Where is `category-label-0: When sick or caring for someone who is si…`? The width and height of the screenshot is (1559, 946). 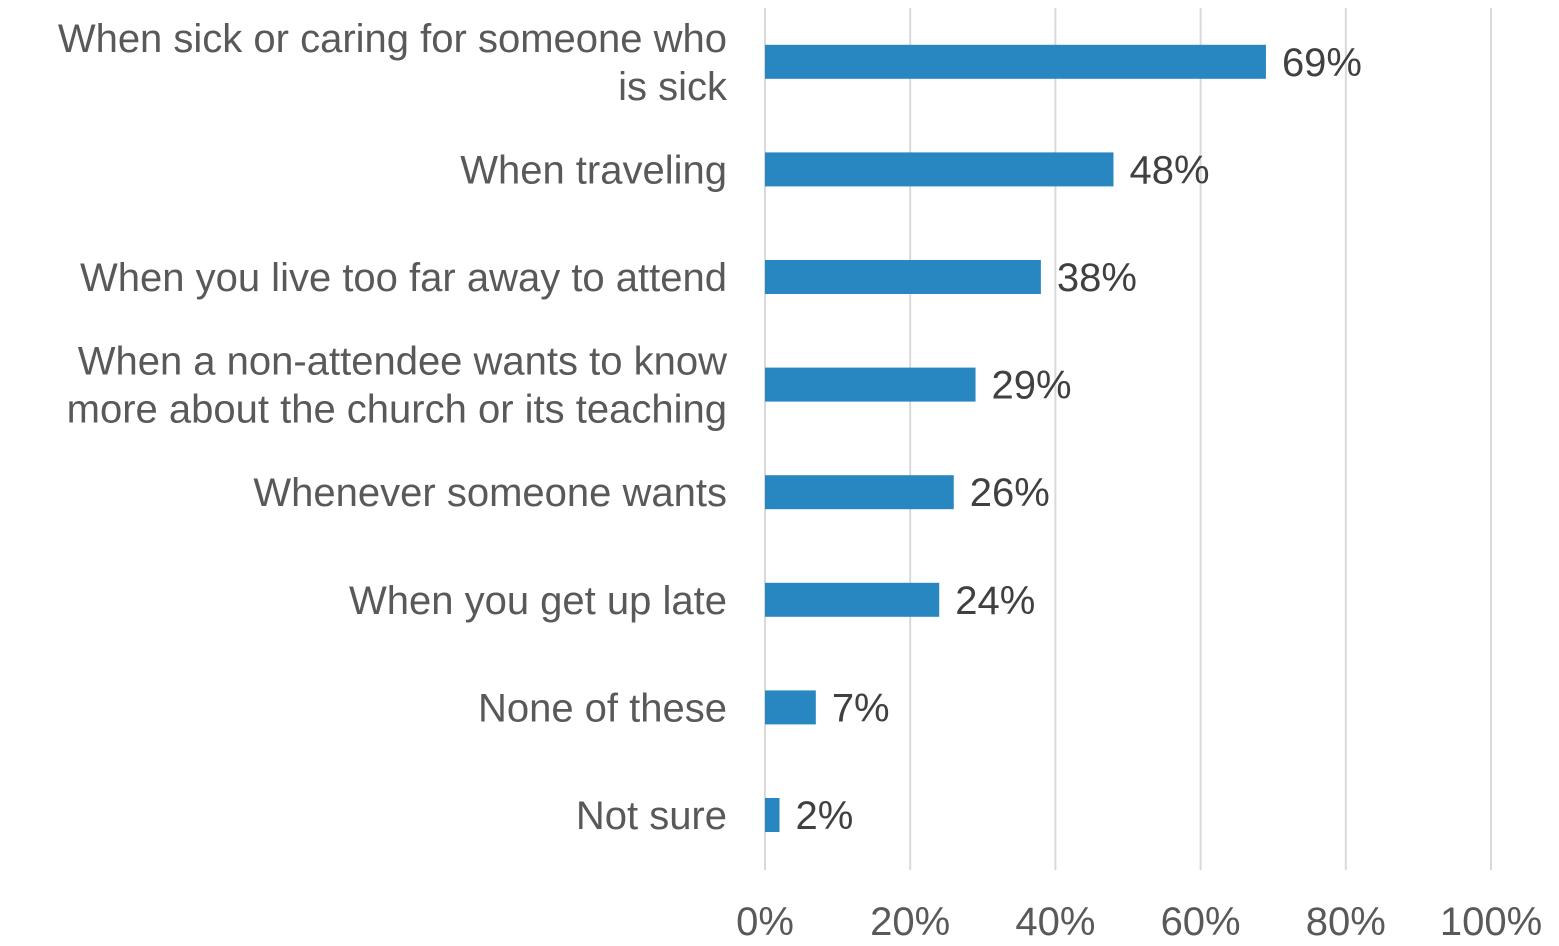 category-label-0: When sick or caring for someone who is si… is located at coordinates (393, 63).